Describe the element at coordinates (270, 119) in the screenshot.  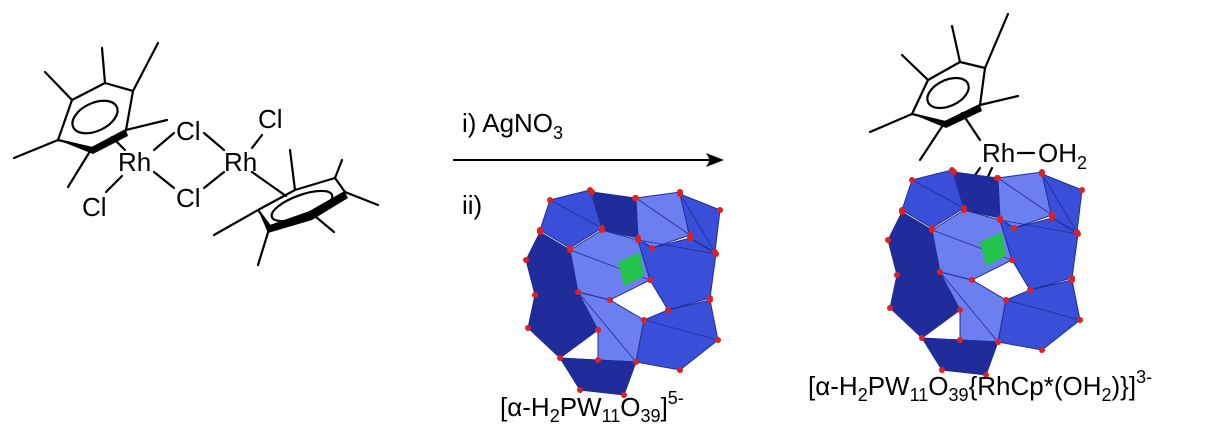
I see `cl-terminal-right: Cl` at that location.